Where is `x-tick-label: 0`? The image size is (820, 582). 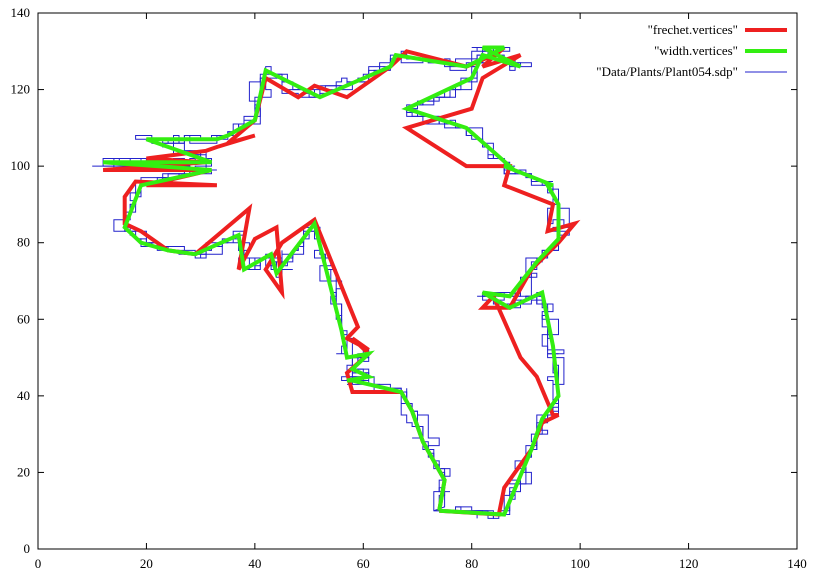
x-tick-label: 0 is located at coordinates (38, 563).